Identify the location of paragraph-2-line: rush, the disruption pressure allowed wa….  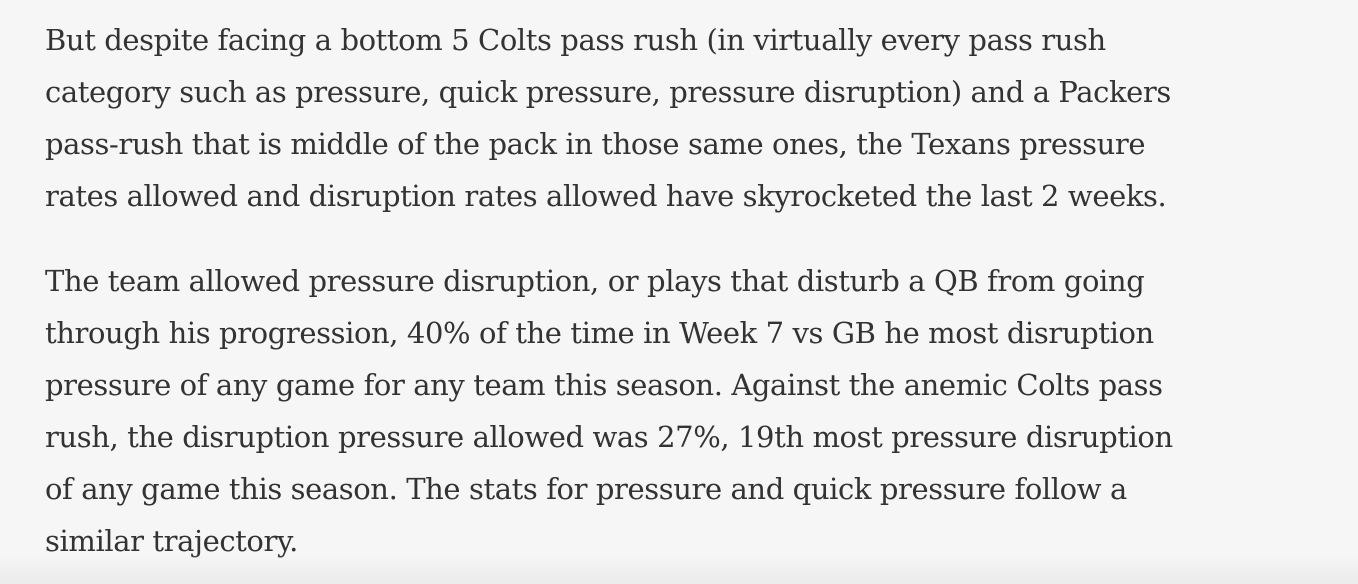
(609, 437).